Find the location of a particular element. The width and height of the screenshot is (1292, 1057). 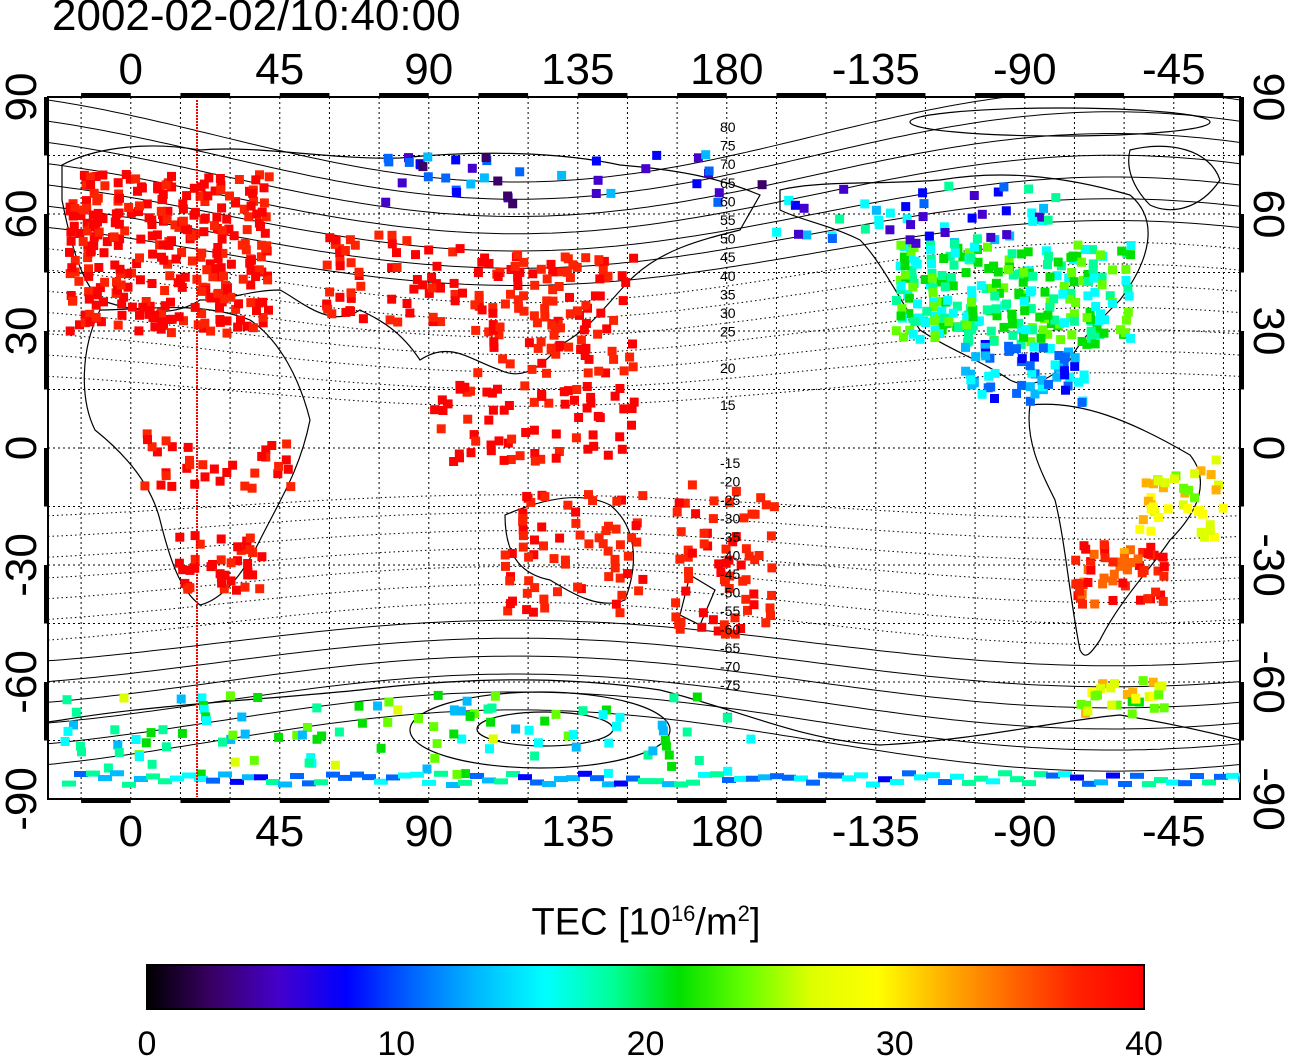

left-lat-tick: -90 is located at coordinates (23, 799).